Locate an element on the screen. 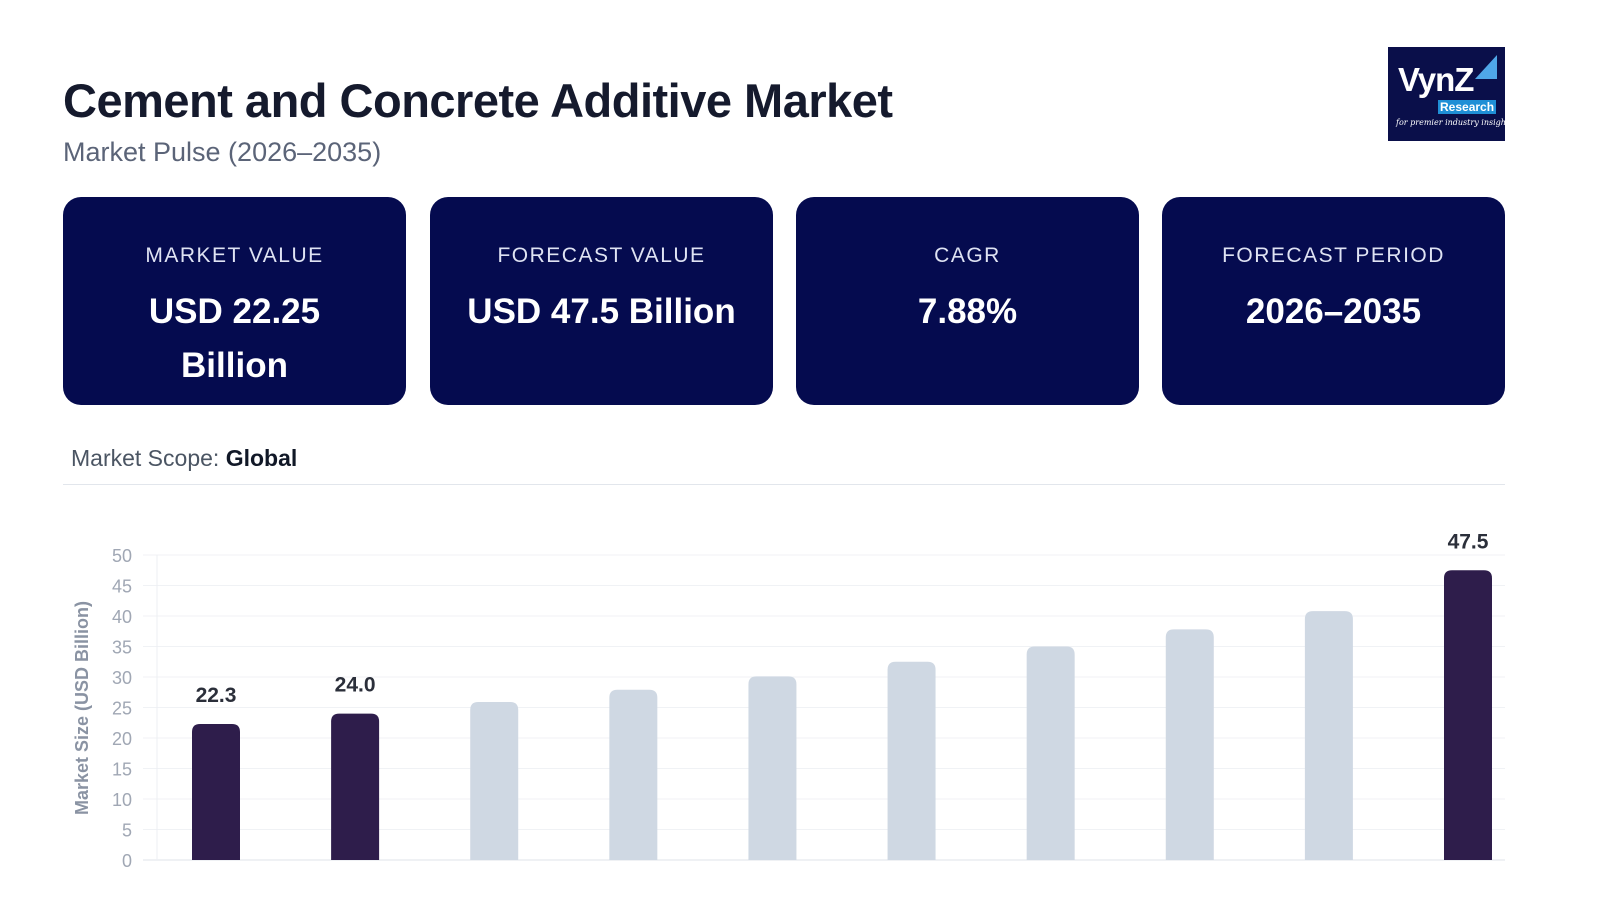 The height and width of the screenshot is (900, 1600). logo-sub: Research is located at coordinates (1467, 107).